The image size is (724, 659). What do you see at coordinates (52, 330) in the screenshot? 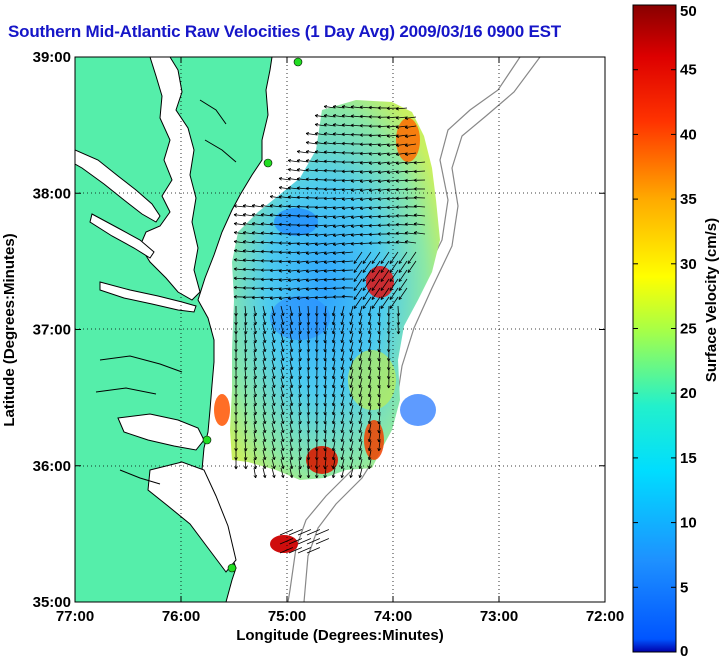
I see `y-tick-label: 37:00` at bounding box center [52, 330].